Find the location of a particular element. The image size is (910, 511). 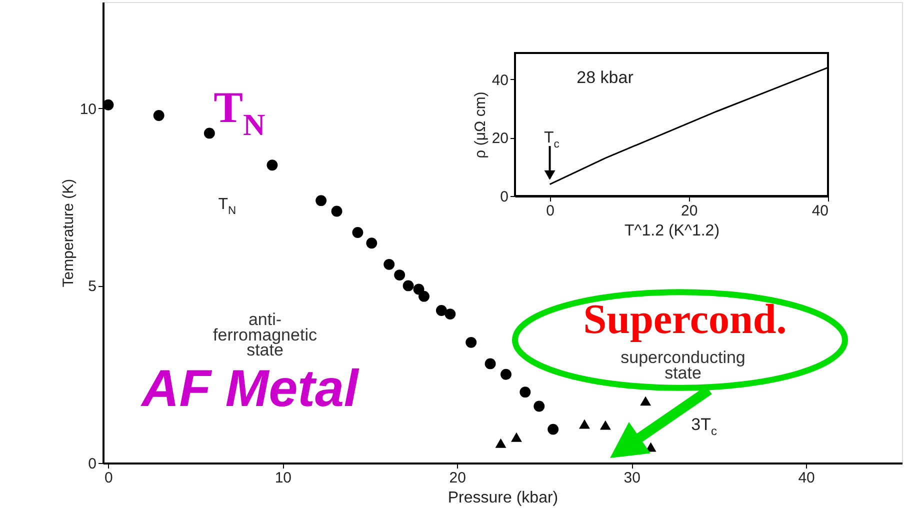

annotation: anti- ferromagnetic state is located at coordinates (265, 335).